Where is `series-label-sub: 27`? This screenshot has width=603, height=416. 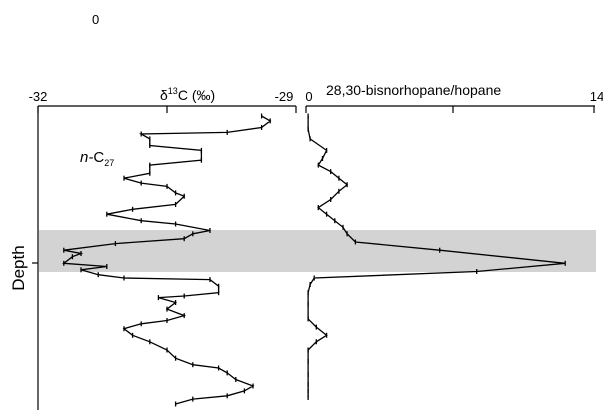
series-label-sub: 27 is located at coordinates (109, 163).